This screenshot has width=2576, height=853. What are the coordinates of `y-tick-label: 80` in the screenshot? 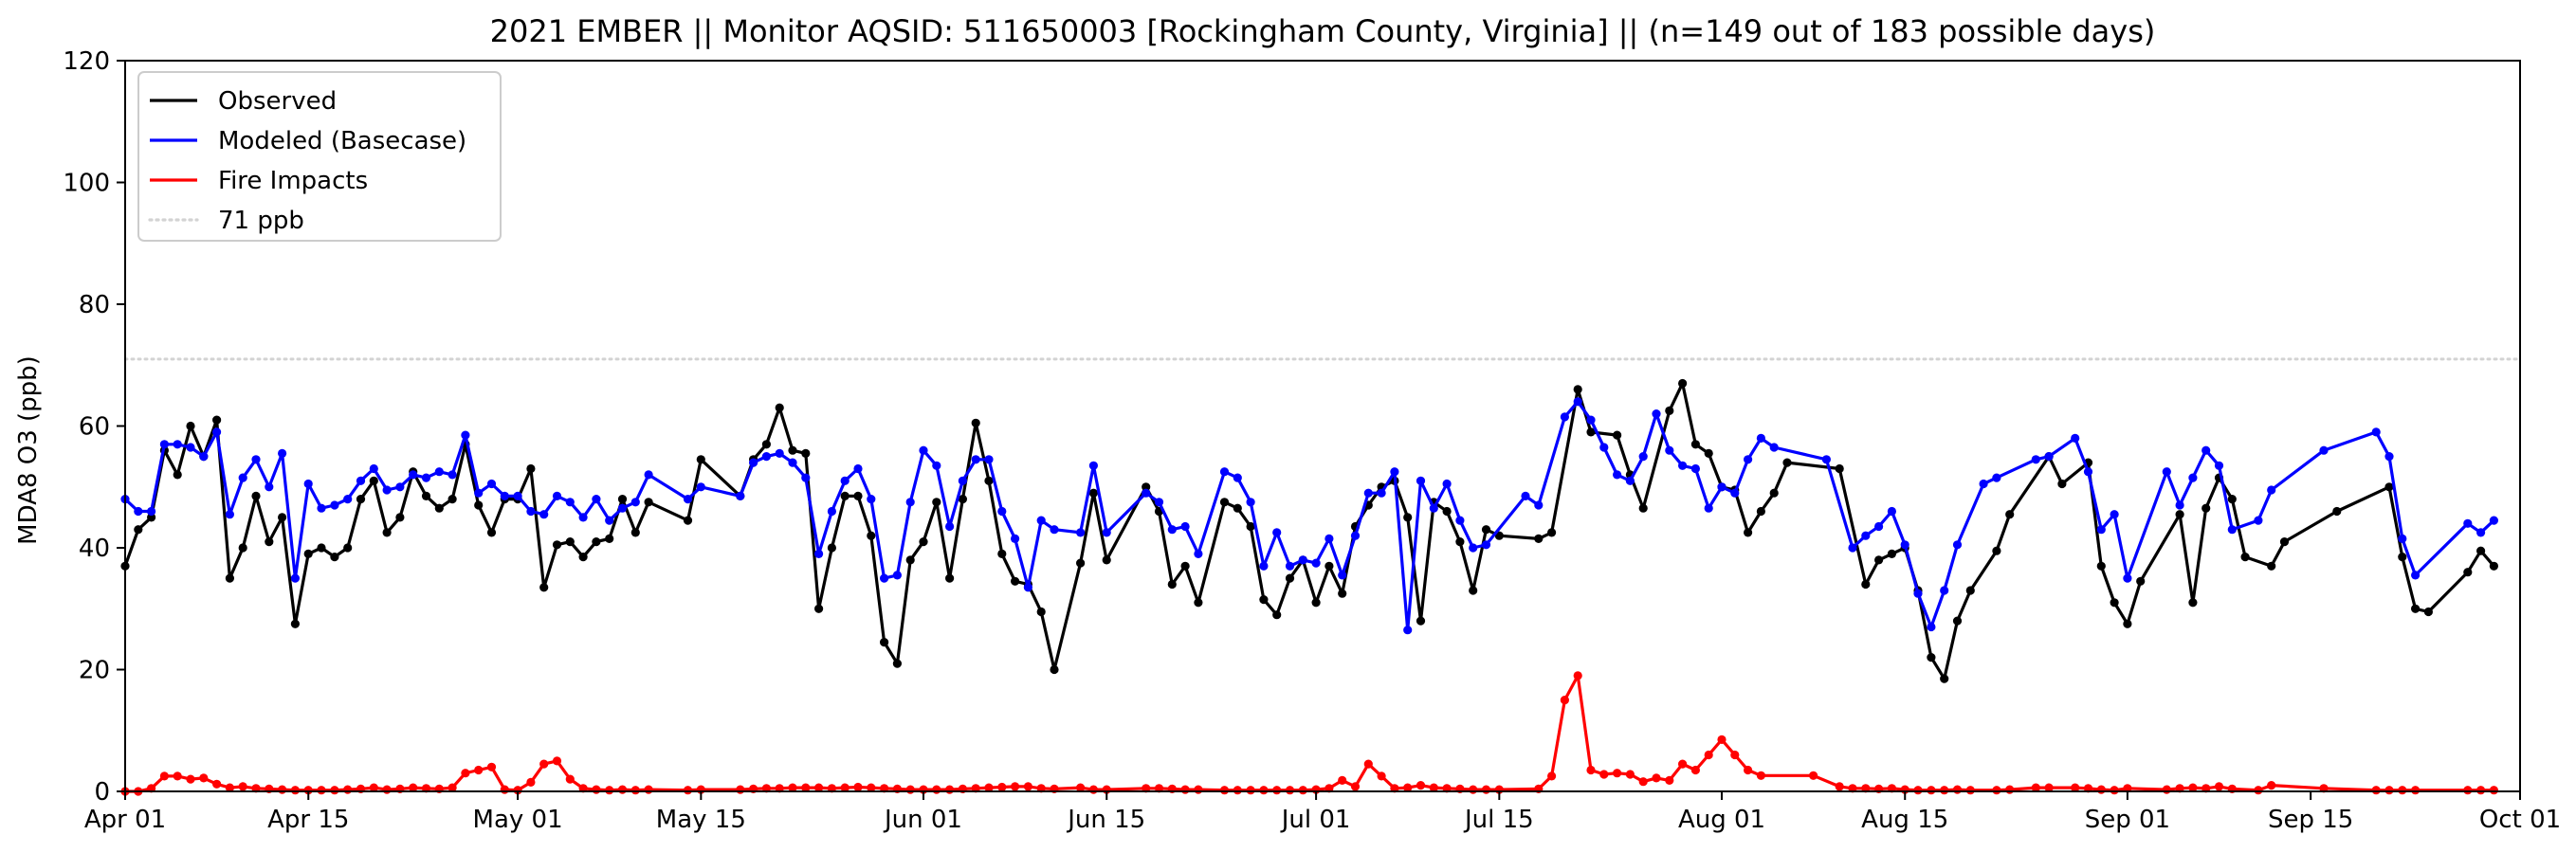 It's located at (94, 305).